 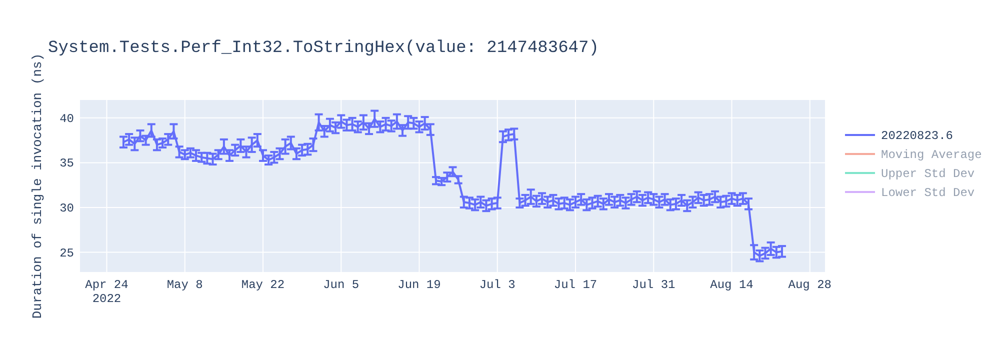 I want to click on legend-label: 20220823.6, so click(x=917, y=136).